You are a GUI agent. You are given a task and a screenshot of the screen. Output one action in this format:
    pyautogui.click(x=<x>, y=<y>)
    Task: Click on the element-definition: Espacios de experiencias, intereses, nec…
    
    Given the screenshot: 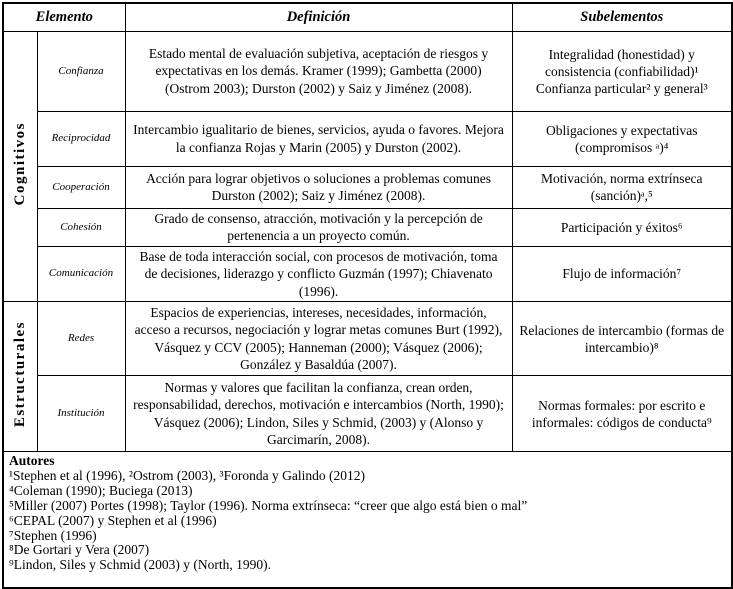 What is the action you would take?
    pyautogui.click(x=318, y=338)
    